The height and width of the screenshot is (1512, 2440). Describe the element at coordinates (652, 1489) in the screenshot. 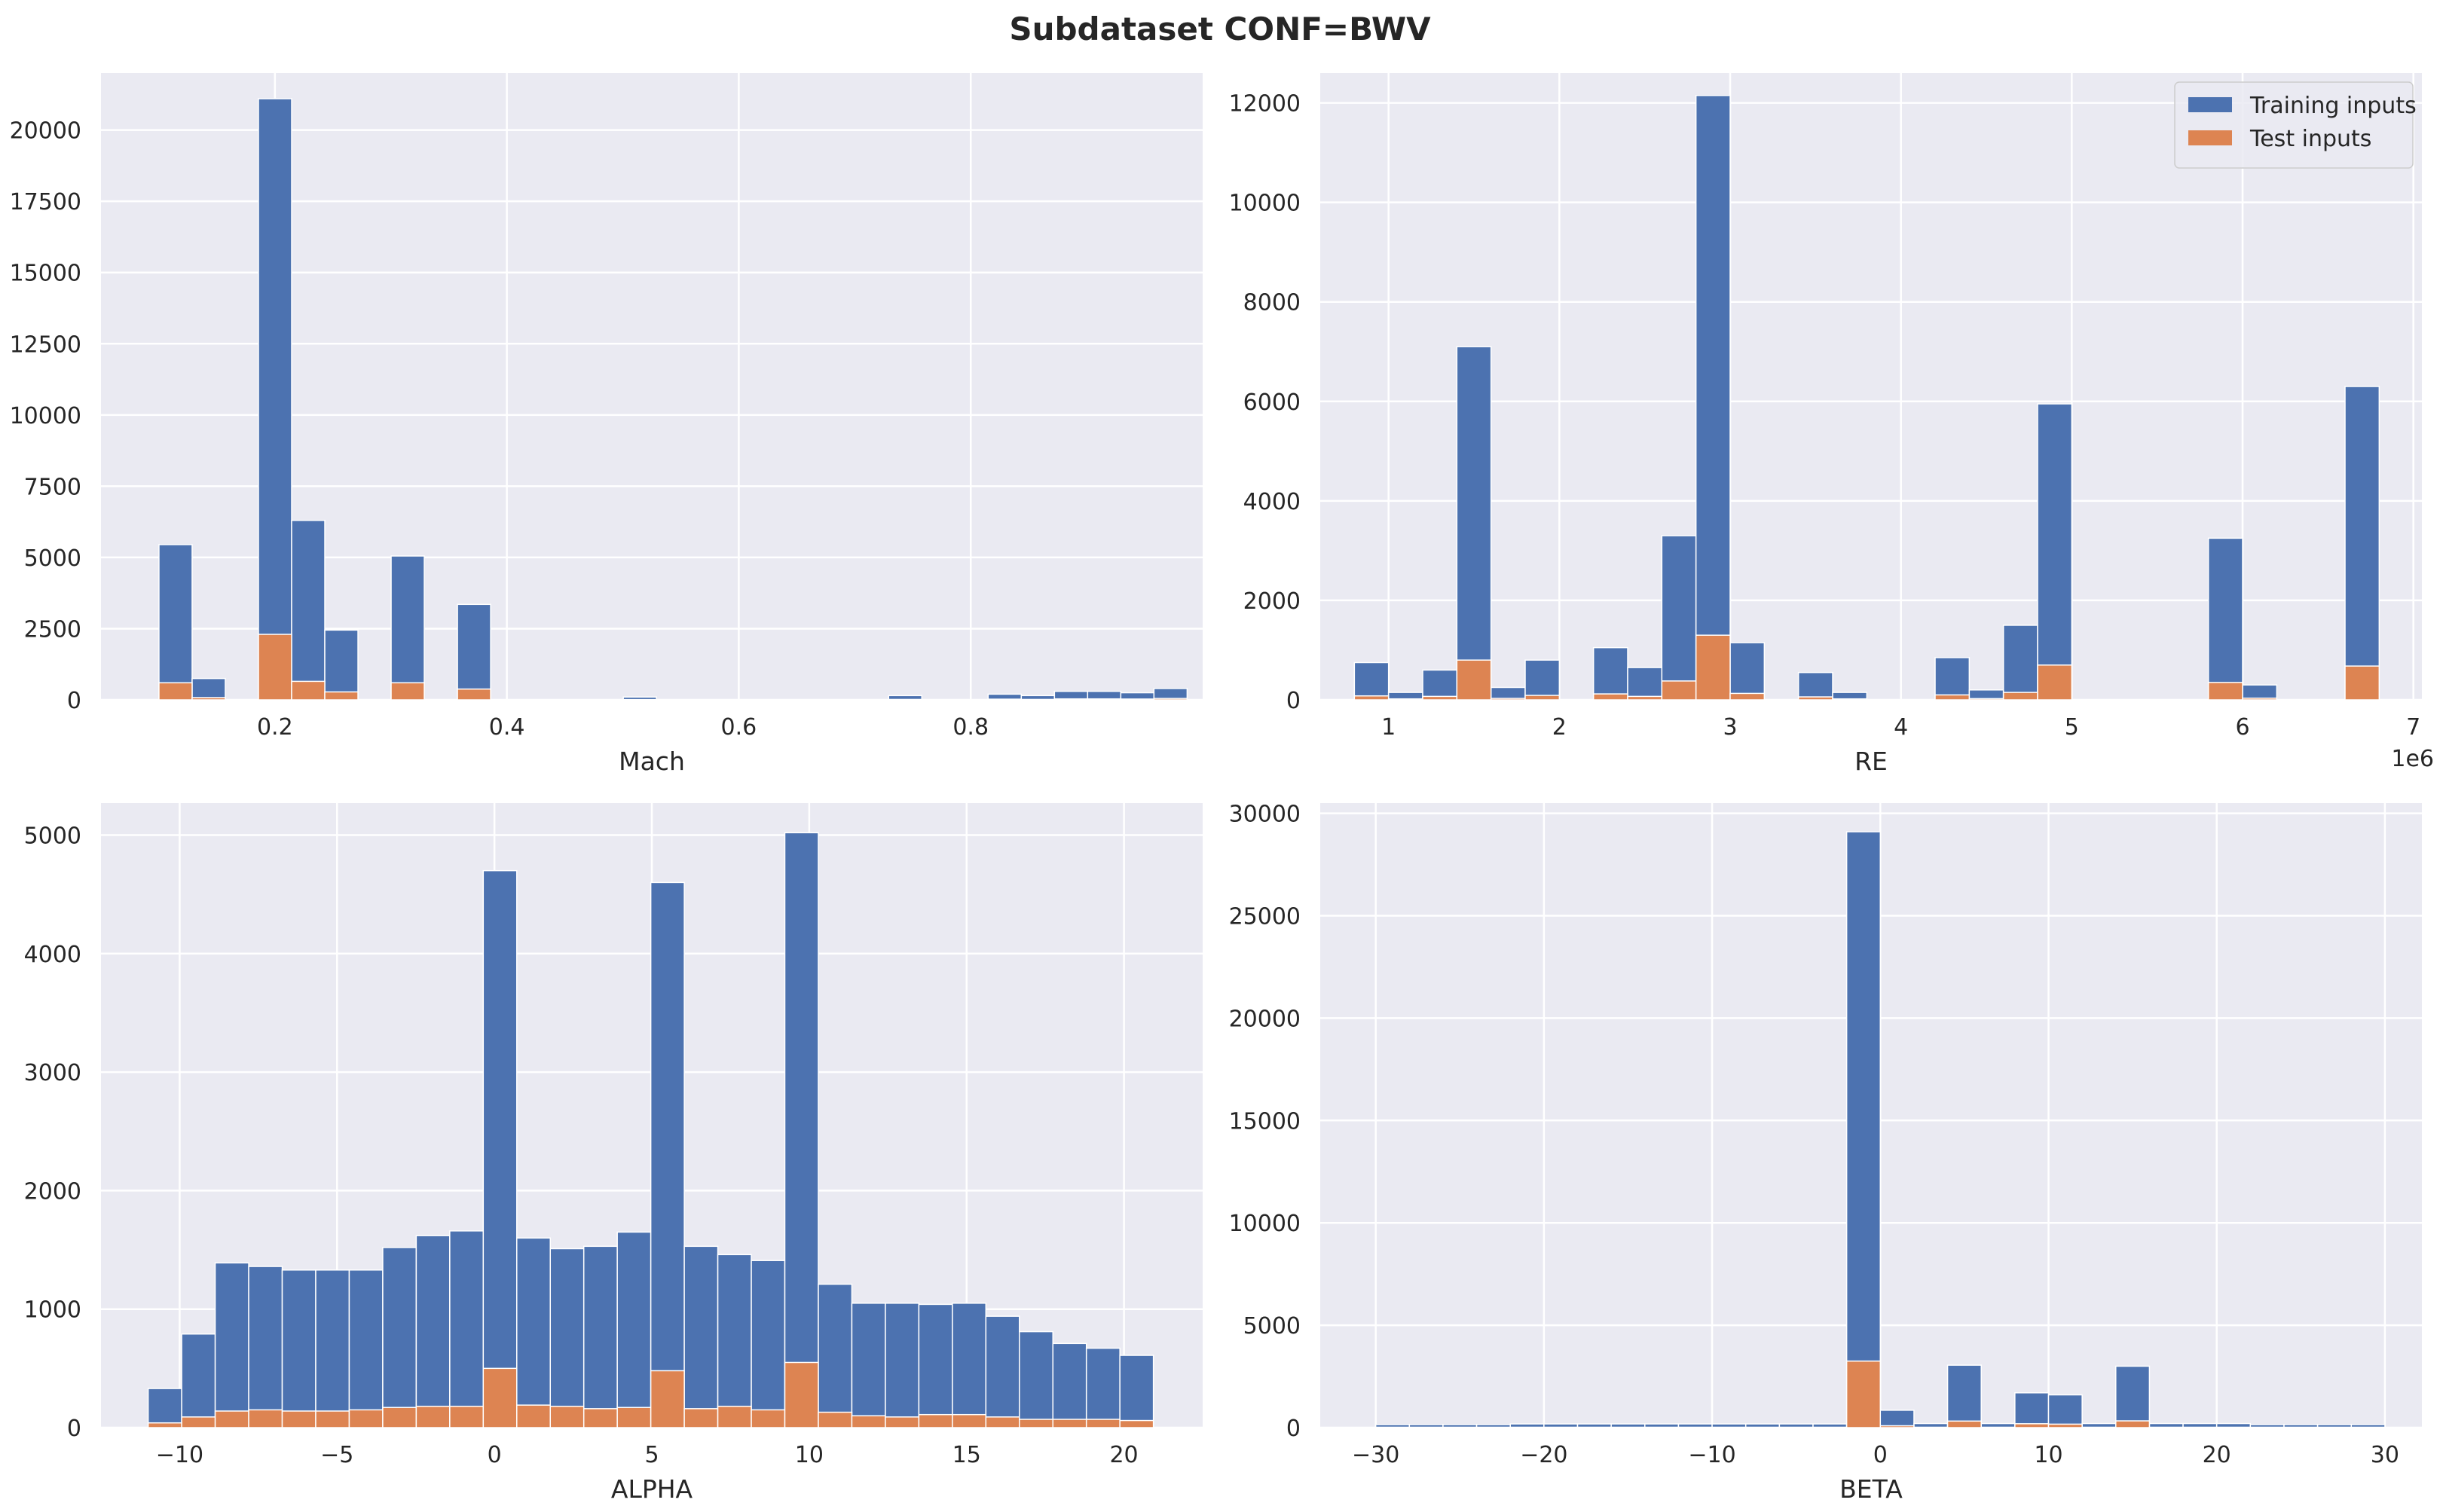

I see `x-axis-label: ALPHA` at that location.